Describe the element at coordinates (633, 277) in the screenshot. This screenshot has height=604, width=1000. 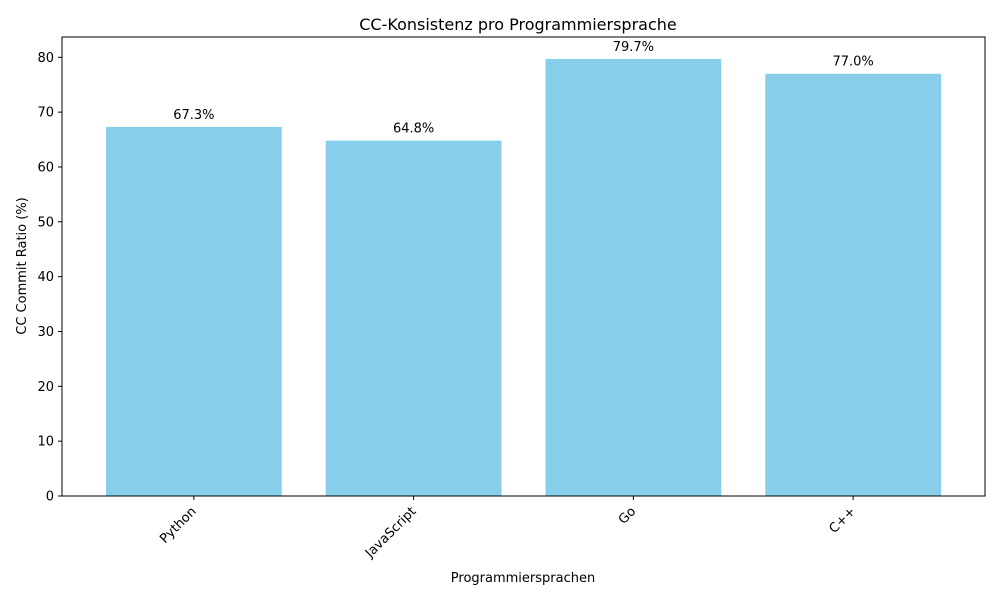
I see `bar-go` at that location.